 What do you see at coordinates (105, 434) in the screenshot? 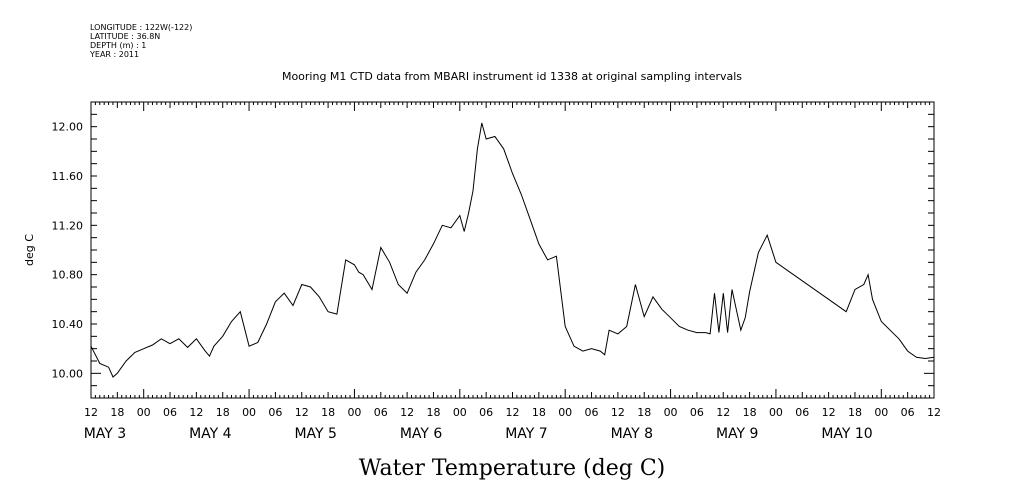
I see `x-day-label: MAY 3` at bounding box center [105, 434].